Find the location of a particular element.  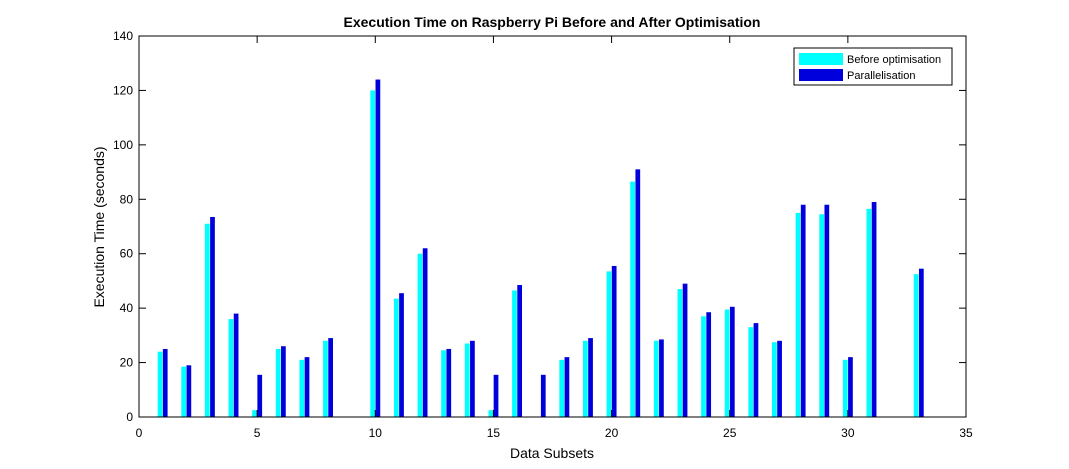

y-tick-label: 80 is located at coordinates (127, 199).